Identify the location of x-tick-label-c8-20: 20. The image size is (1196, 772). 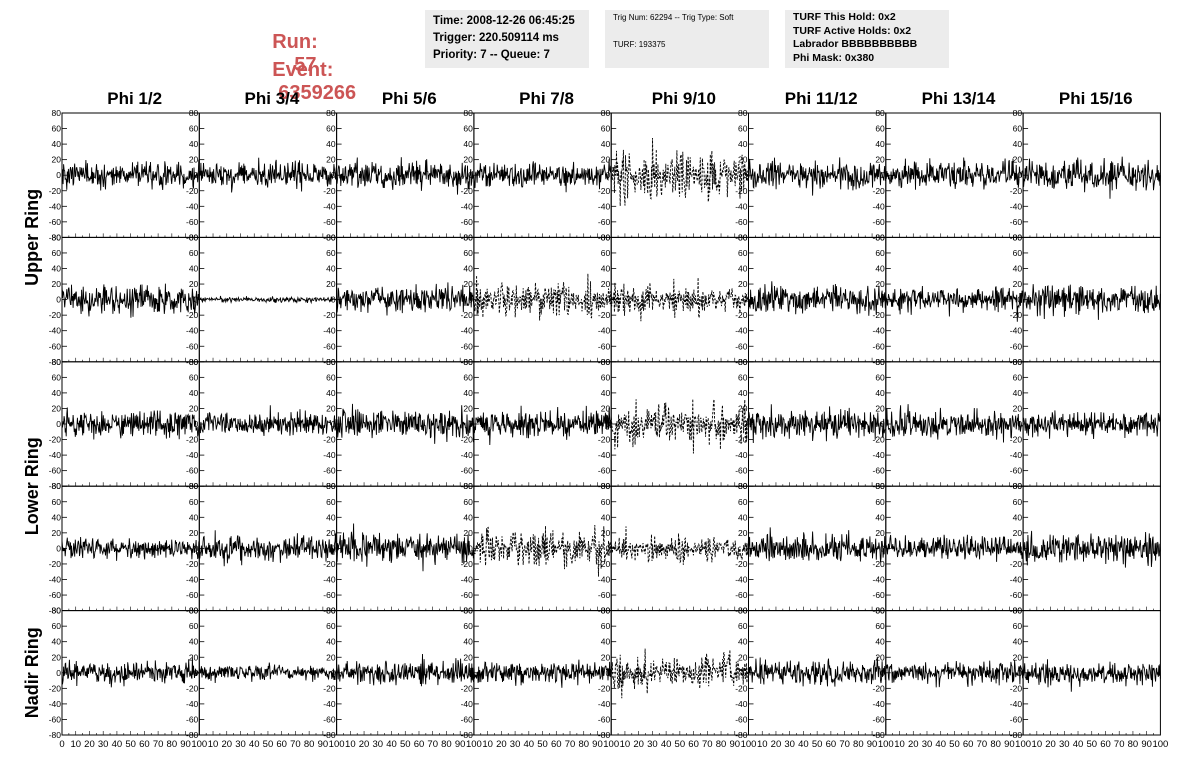
(1050, 744).